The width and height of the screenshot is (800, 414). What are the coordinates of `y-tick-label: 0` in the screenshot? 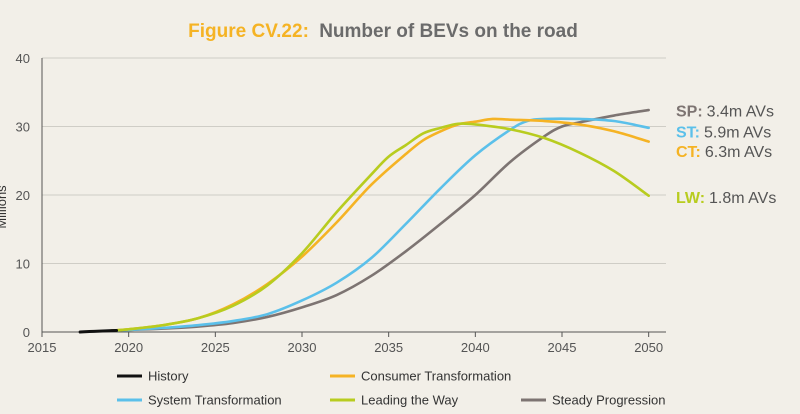 It's located at (26, 332).